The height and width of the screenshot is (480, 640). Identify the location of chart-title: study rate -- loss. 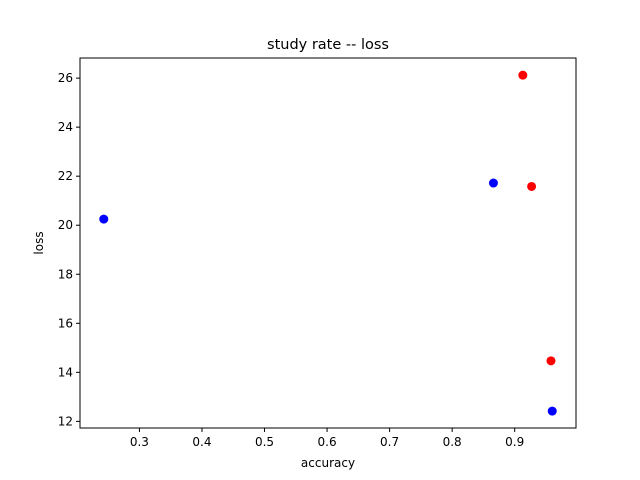
(328, 45).